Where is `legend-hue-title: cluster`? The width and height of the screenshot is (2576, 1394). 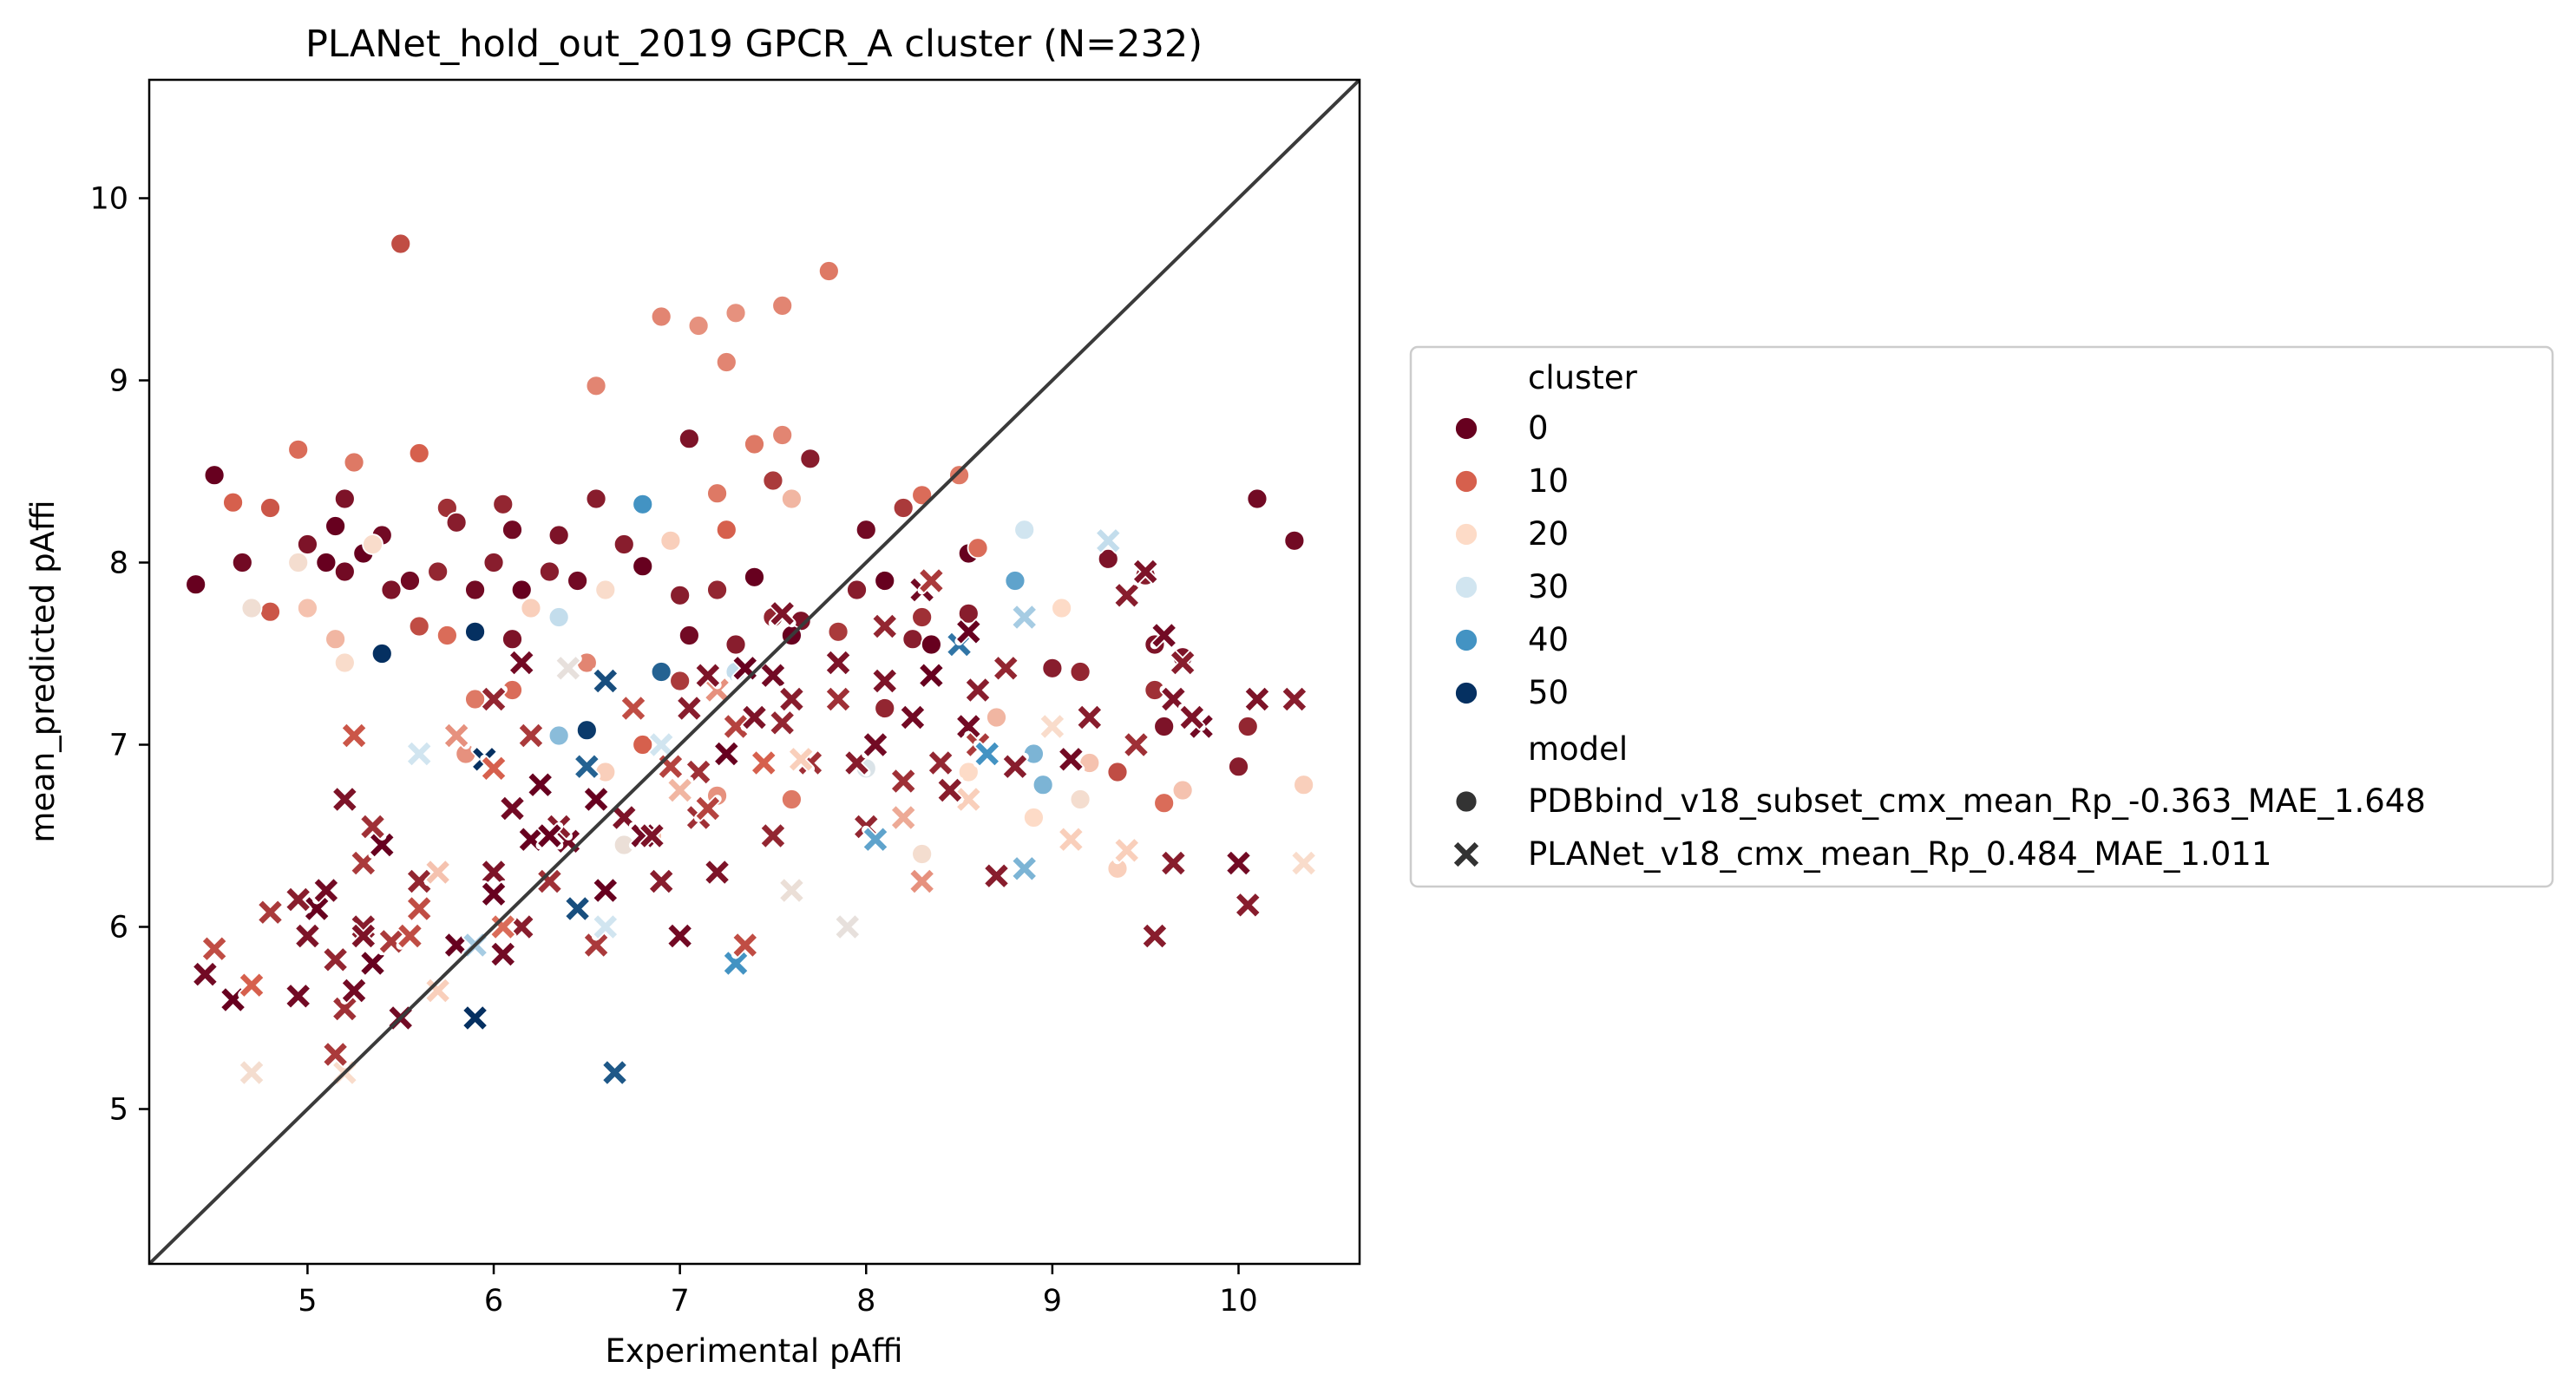
legend-hue-title: cluster is located at coordinates (1583, 377).